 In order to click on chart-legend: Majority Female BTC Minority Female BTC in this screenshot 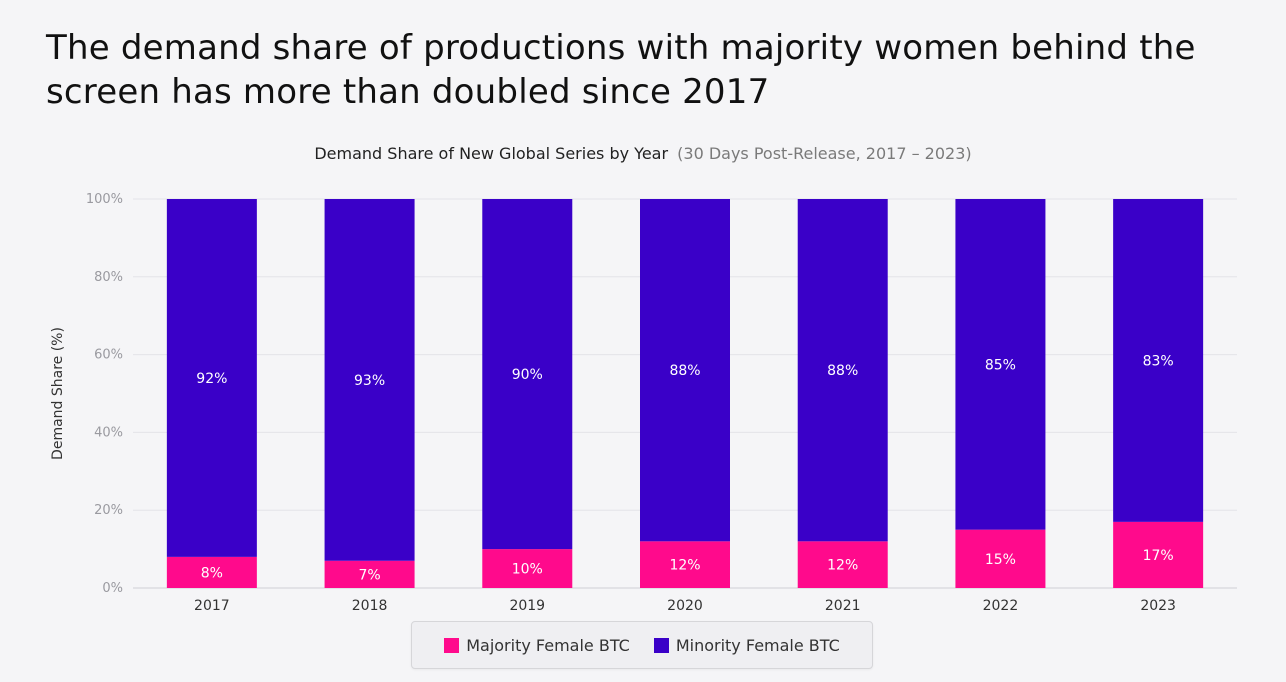, I will do `click(642, 645)`.